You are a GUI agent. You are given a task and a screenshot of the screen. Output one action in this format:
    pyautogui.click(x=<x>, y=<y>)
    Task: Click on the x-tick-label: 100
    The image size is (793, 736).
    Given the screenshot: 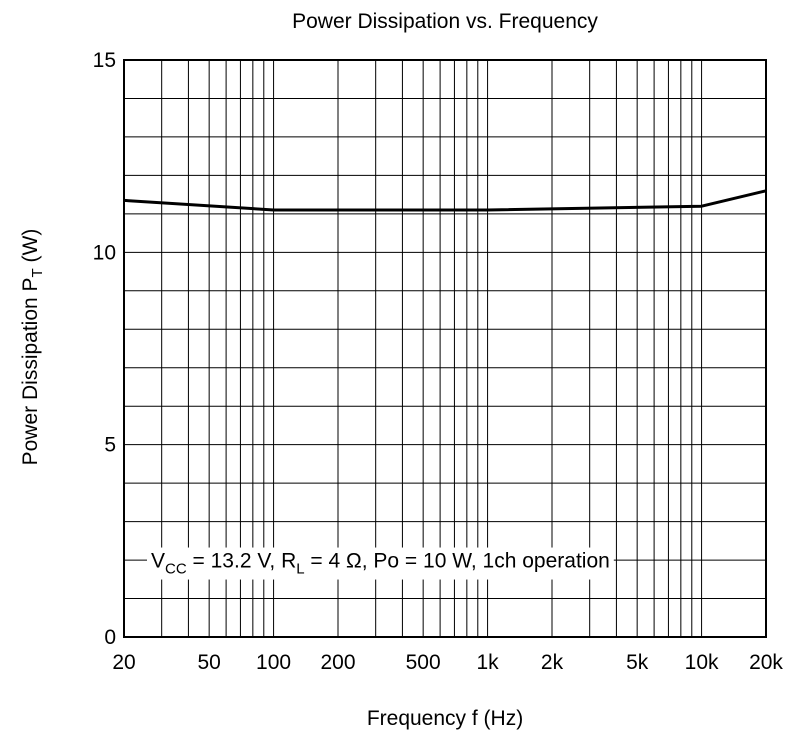 What is the action you would take?
    pyautogui.click(x=273, y=662)
    